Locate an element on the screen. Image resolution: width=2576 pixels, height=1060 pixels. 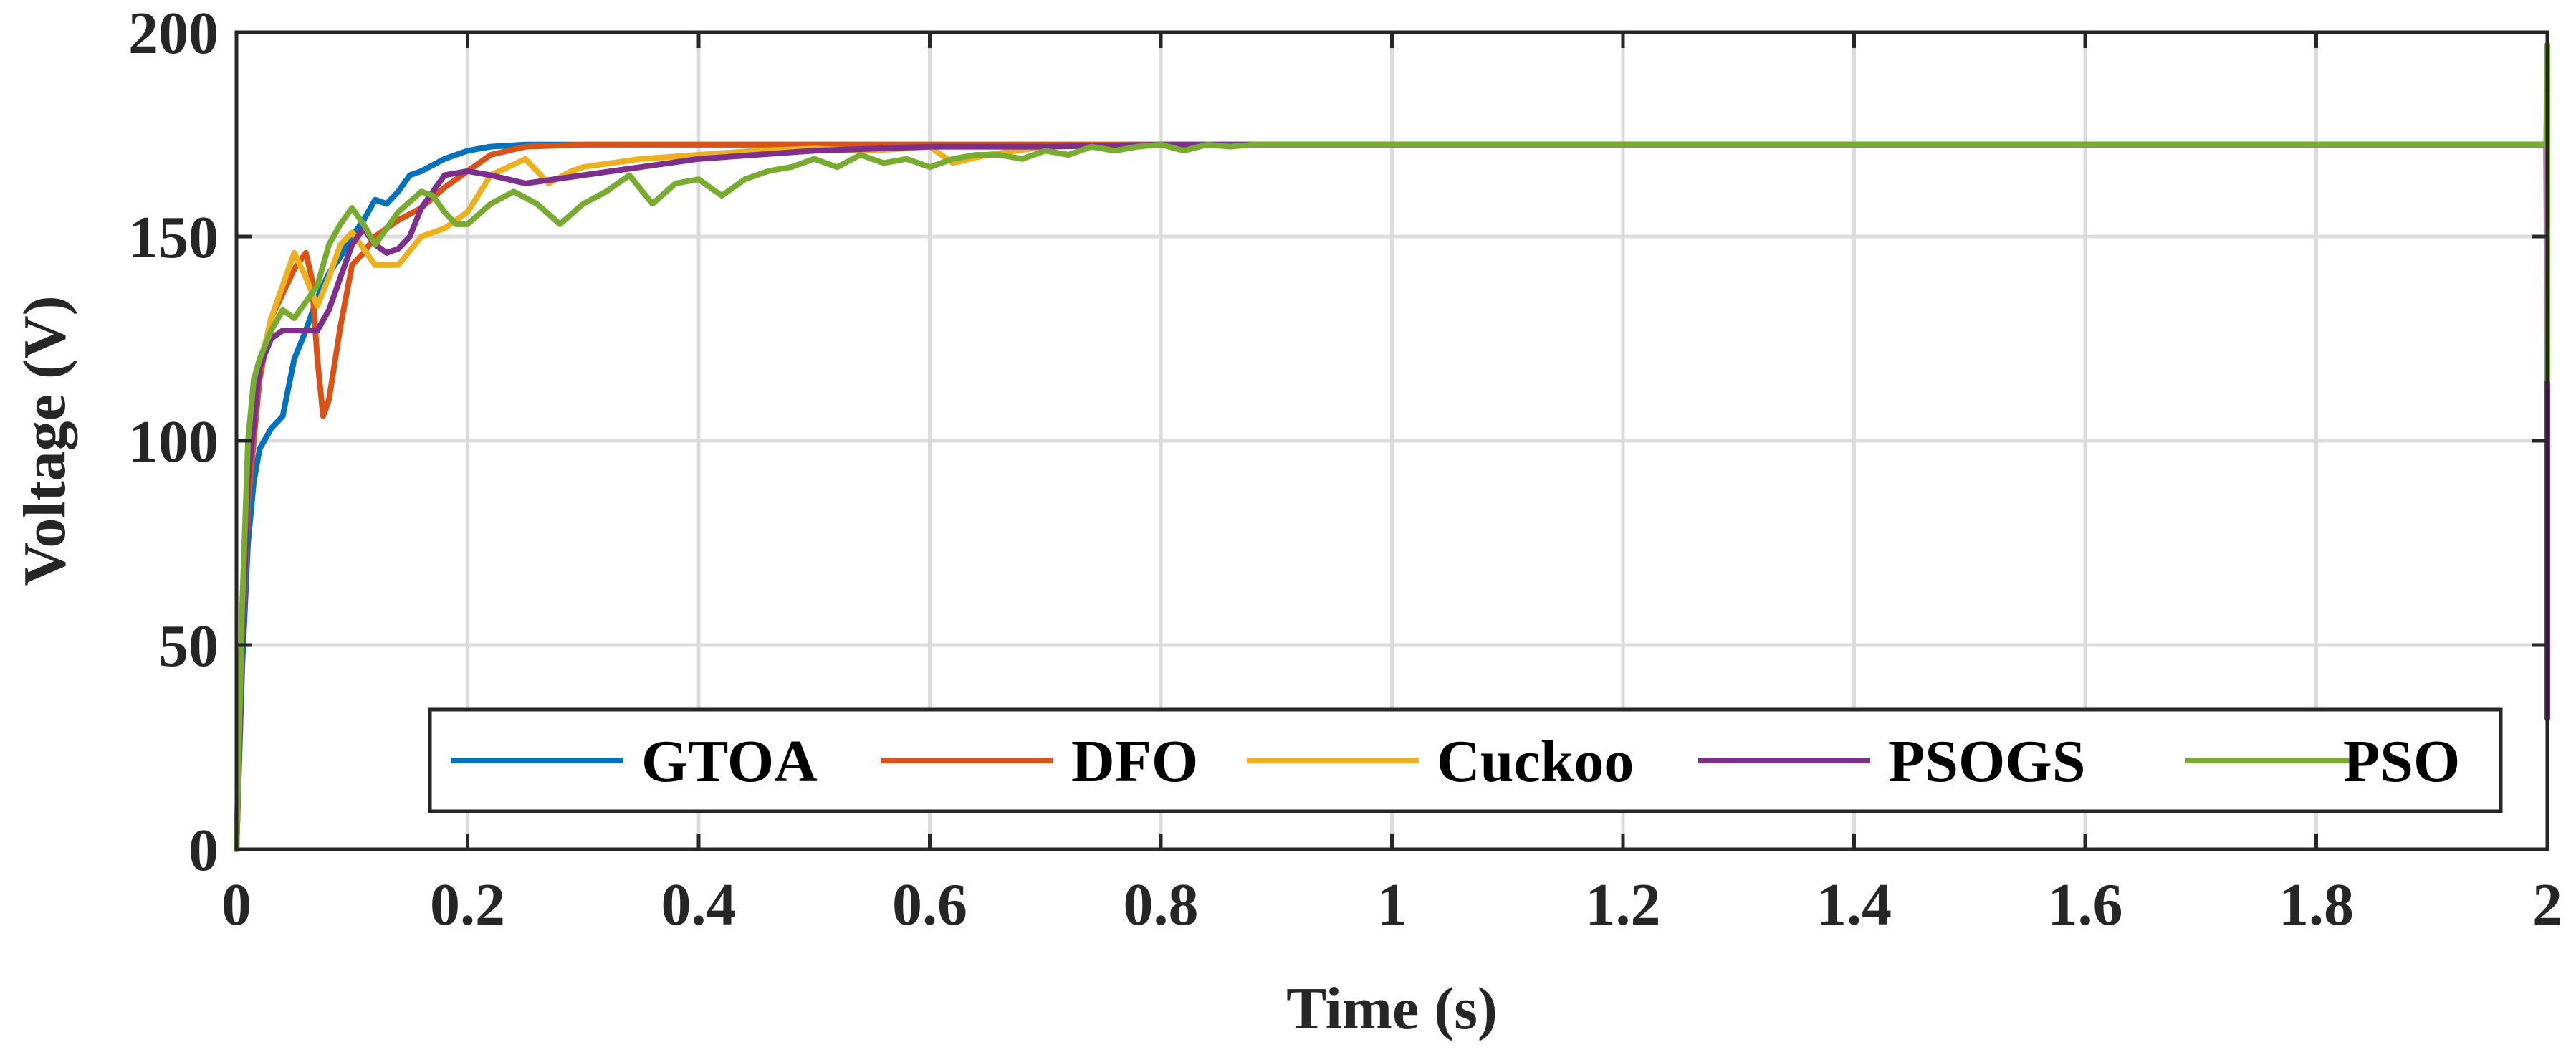
legend: GTOA DFO Cuckoo PSOGS PSO is located at coordinates (1465, 760).